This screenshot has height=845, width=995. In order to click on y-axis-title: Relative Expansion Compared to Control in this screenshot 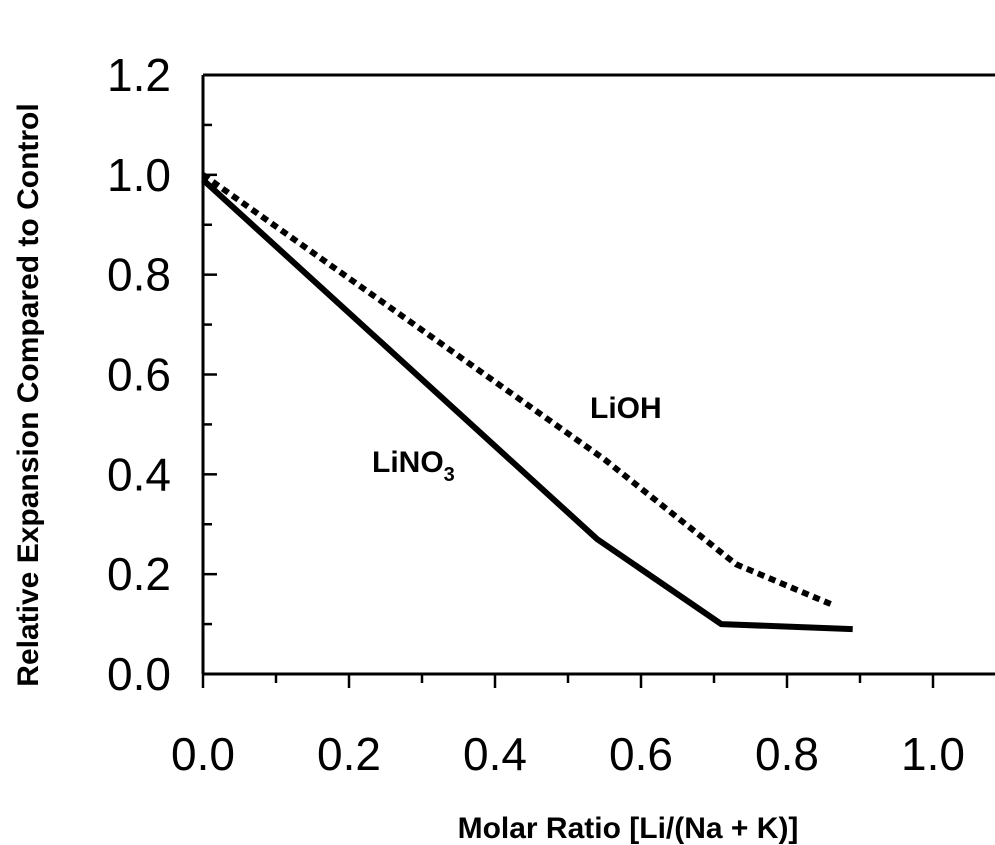, I will do `click(28, 394)`.